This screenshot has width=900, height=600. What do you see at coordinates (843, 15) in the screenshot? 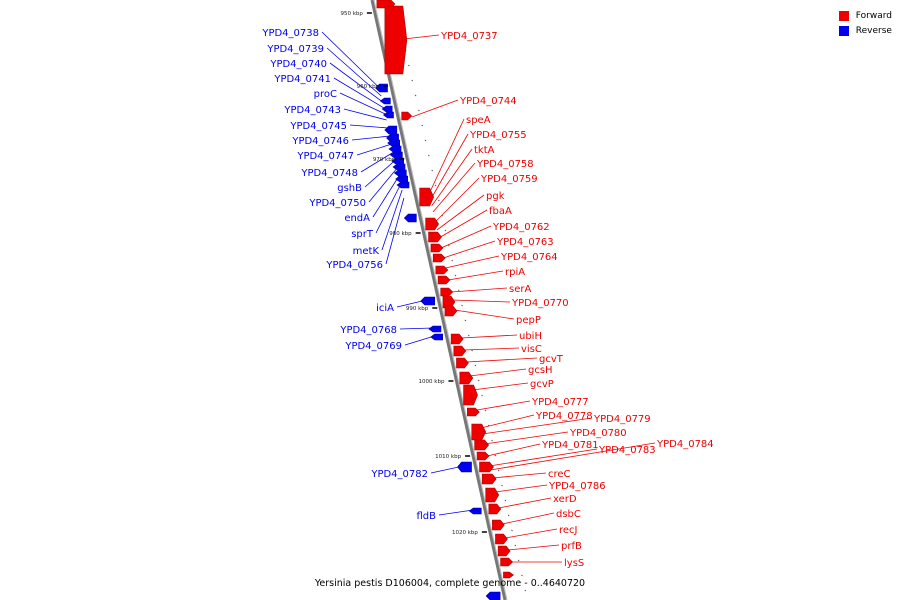
I see `forward-swatch` at bounding box center [843, 15].